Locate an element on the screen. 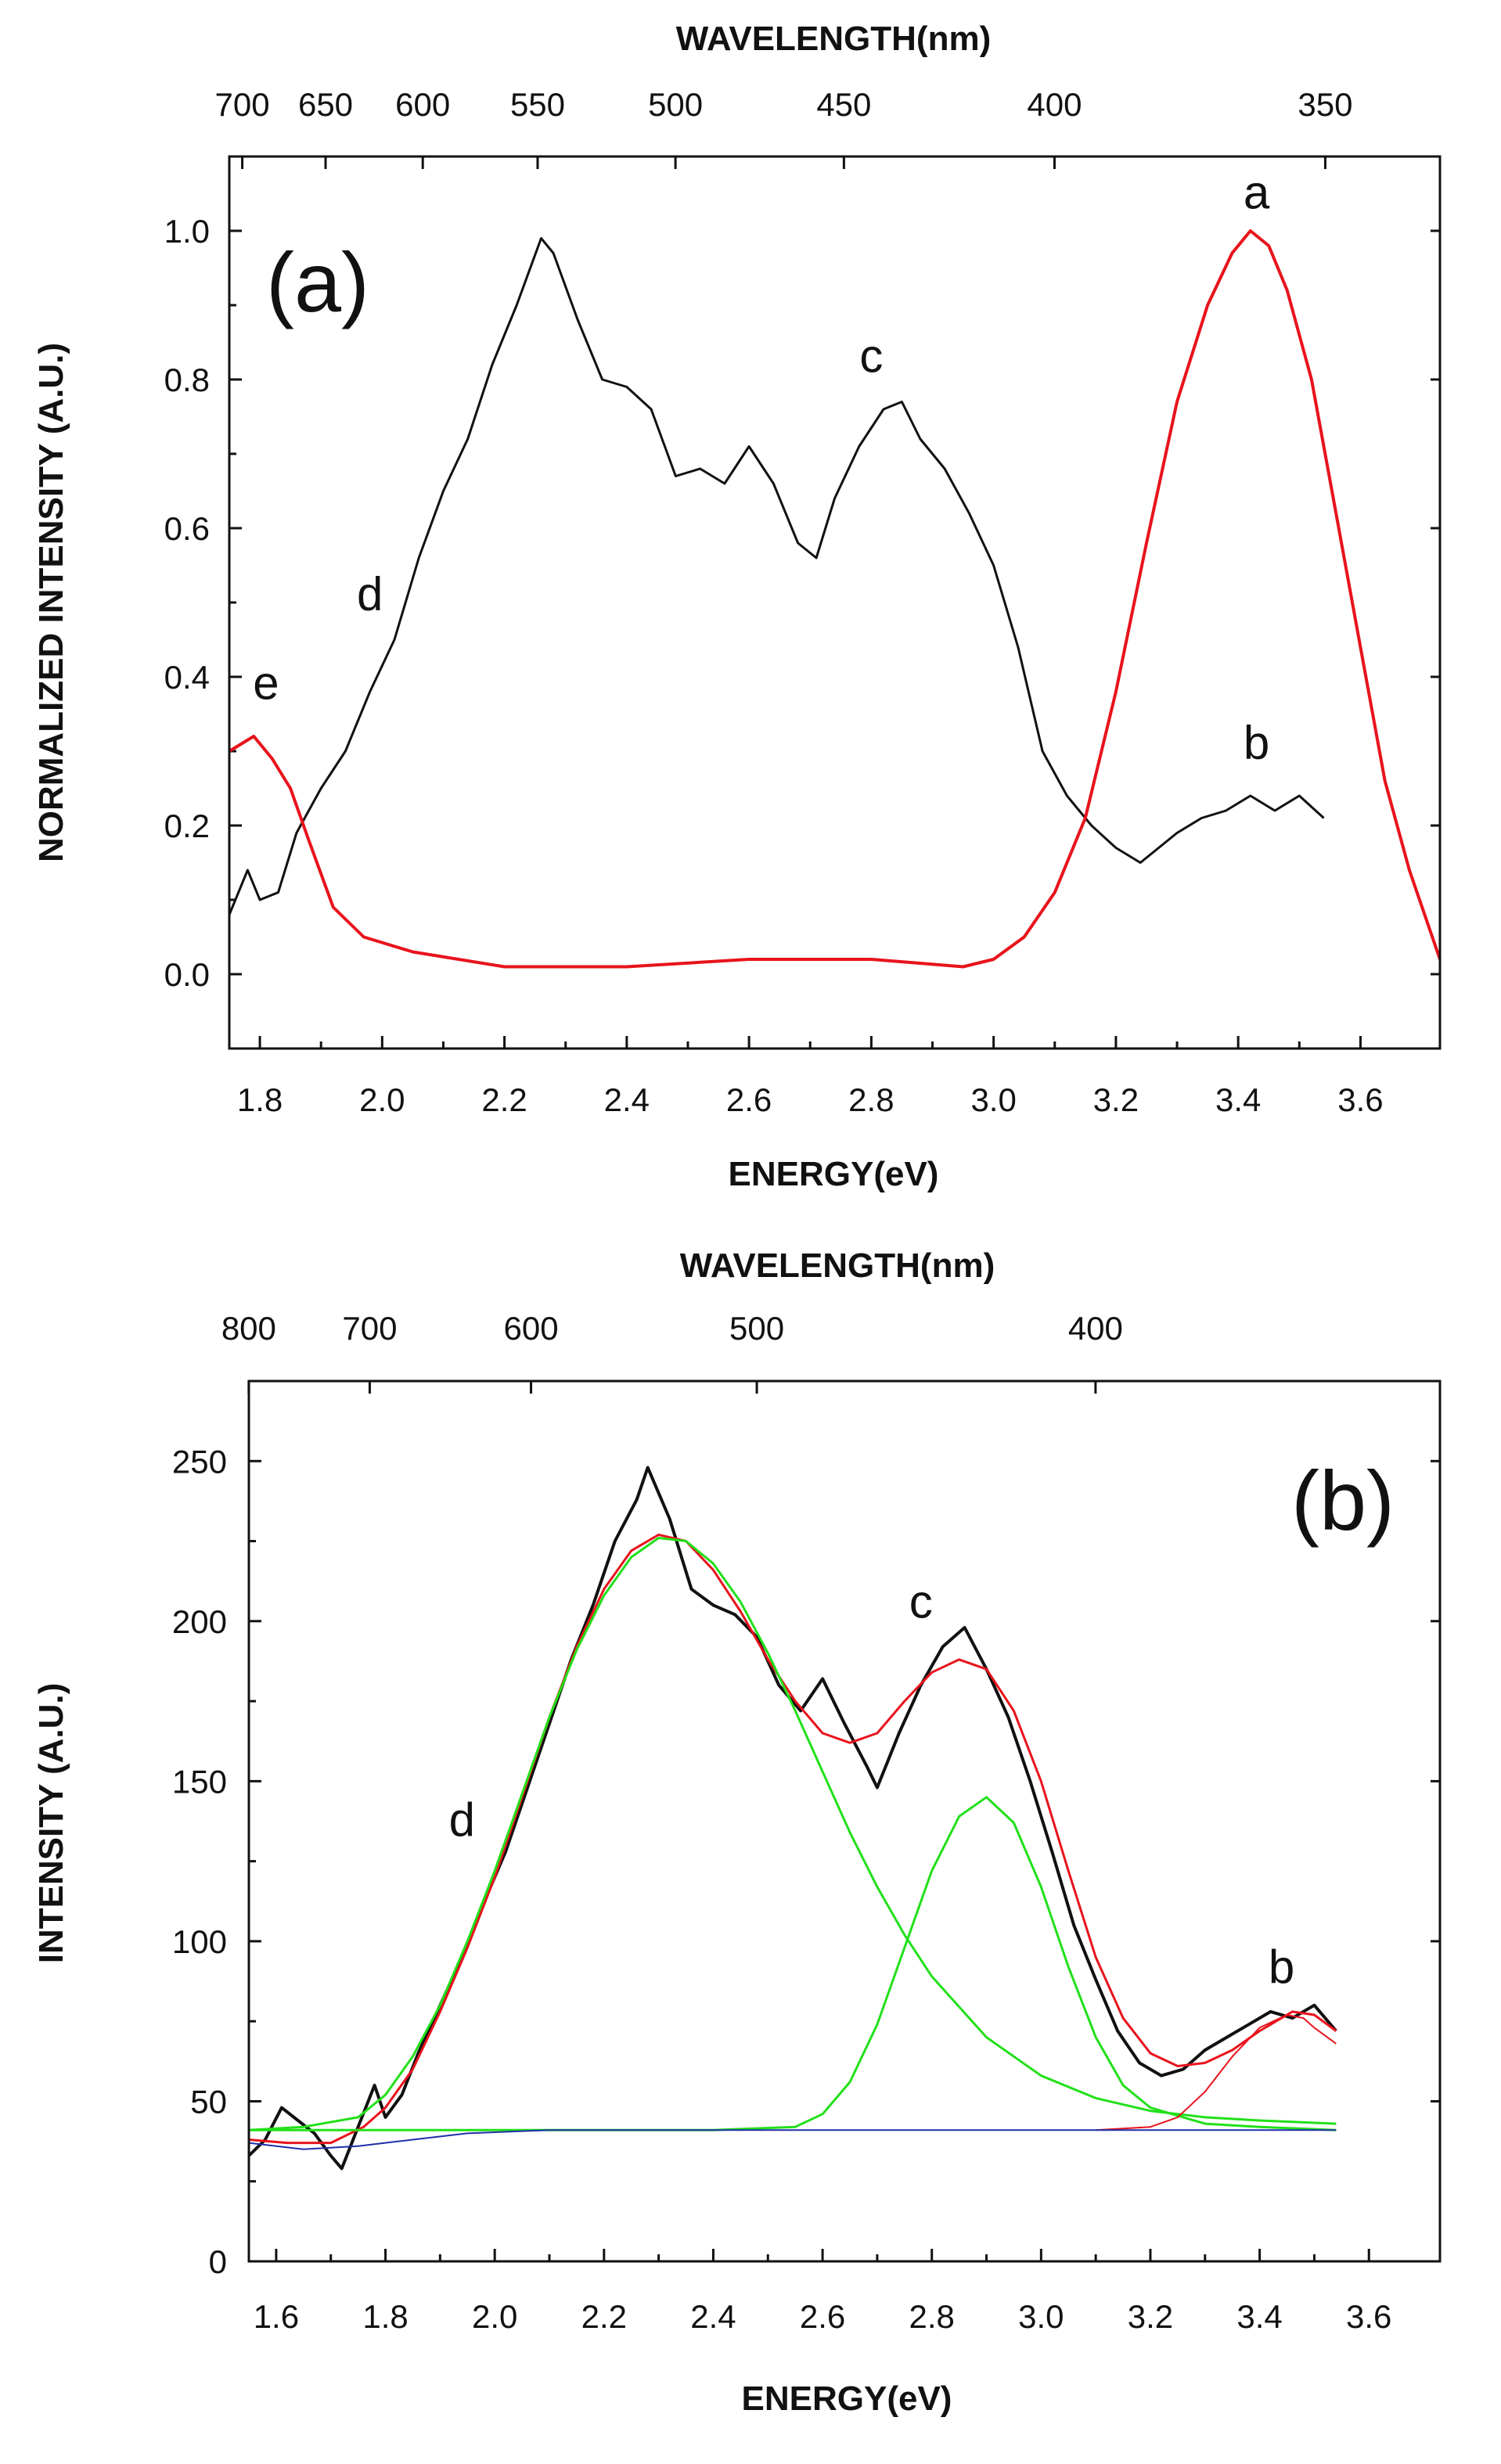 The width and height of the screenshot is (1501, 2464). curve-label-e: e is located at coordinates (266, 683).